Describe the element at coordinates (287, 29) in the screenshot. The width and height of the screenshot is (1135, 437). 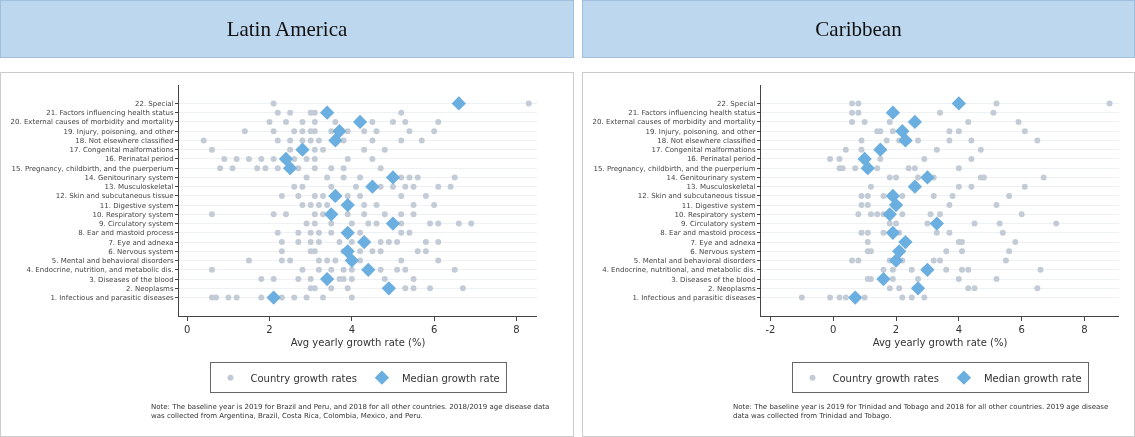
I see `chart-title: Latin America` at that location.